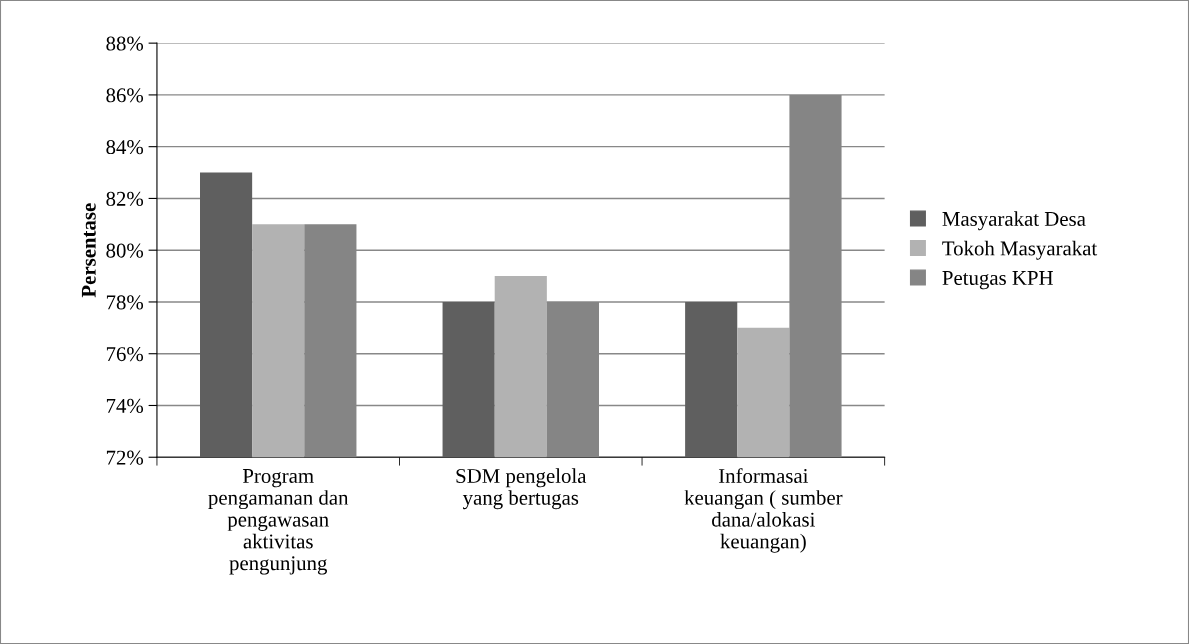 This screenshot has height=644, width=1189. I want to click on y-tick-label: 80%, so click(125, 250).